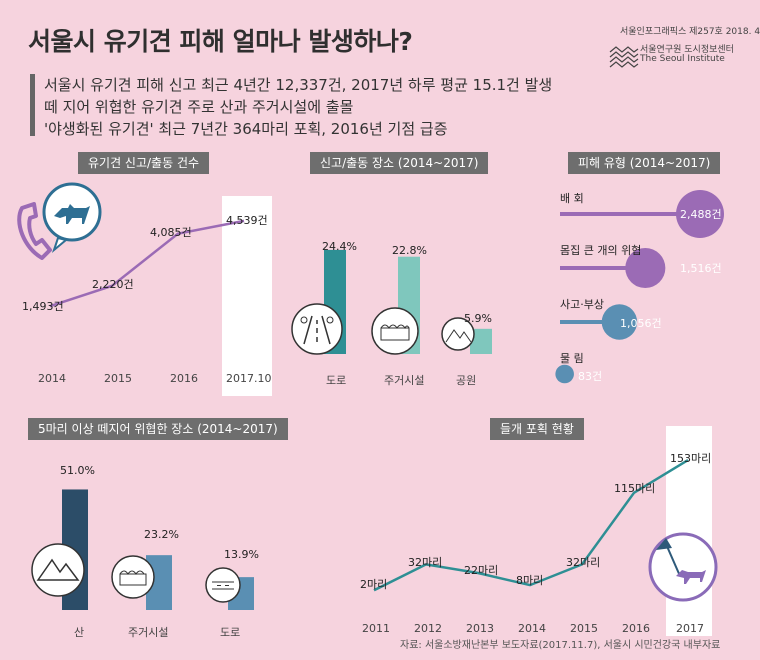  Describe the element at coordinates (624, 57) in the screenshot. I see `seoul-institute-logo-icon` at that location.